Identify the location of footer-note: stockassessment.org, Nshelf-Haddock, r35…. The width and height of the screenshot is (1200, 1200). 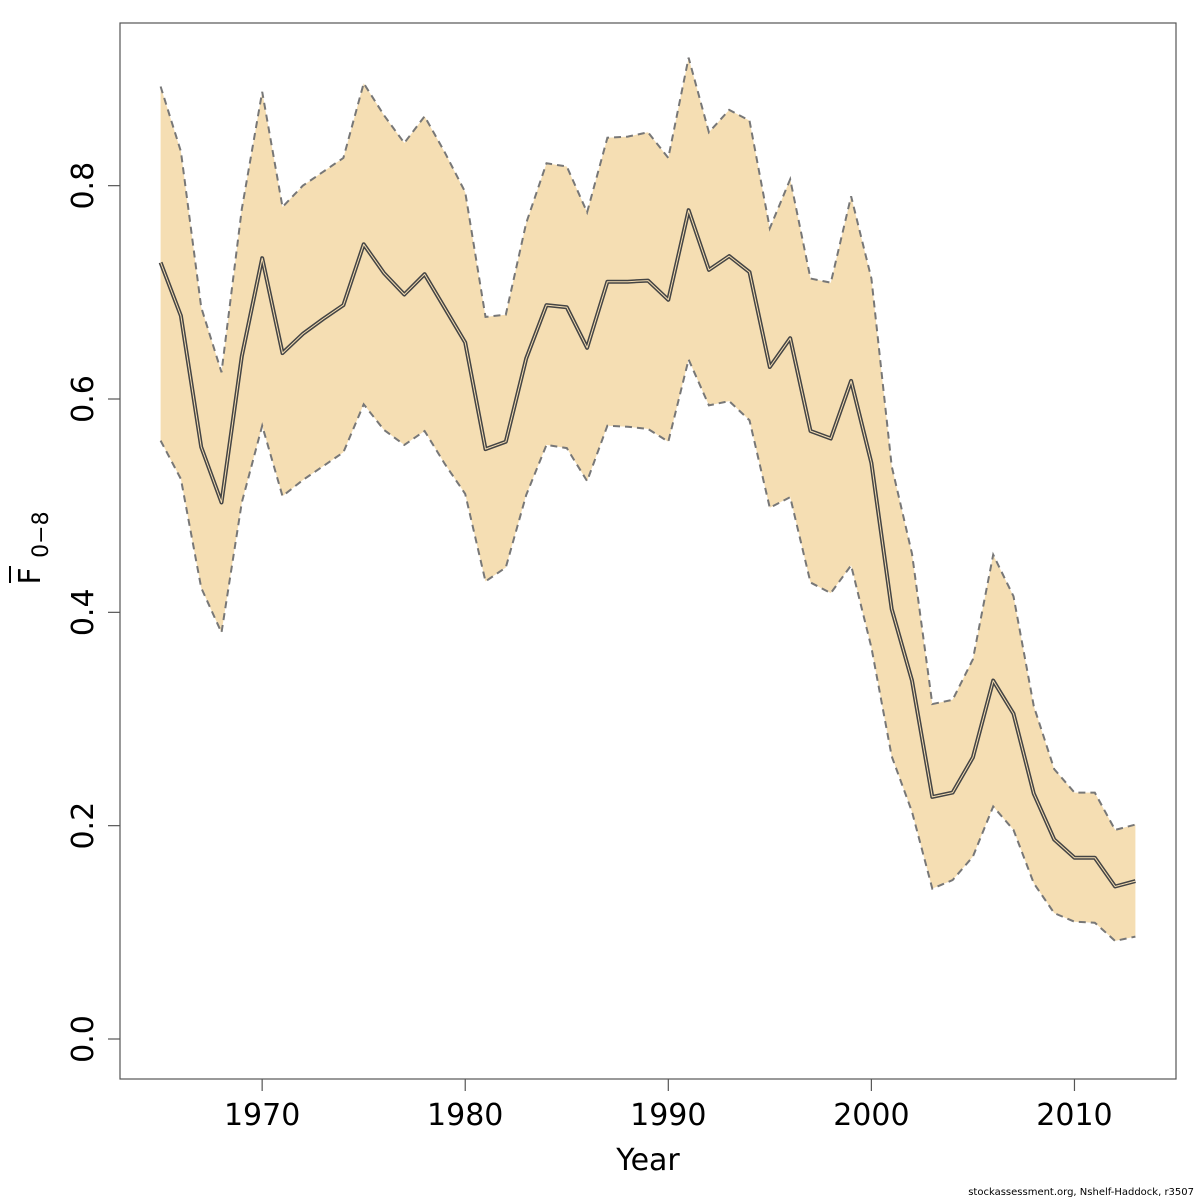
(1081, 1192).